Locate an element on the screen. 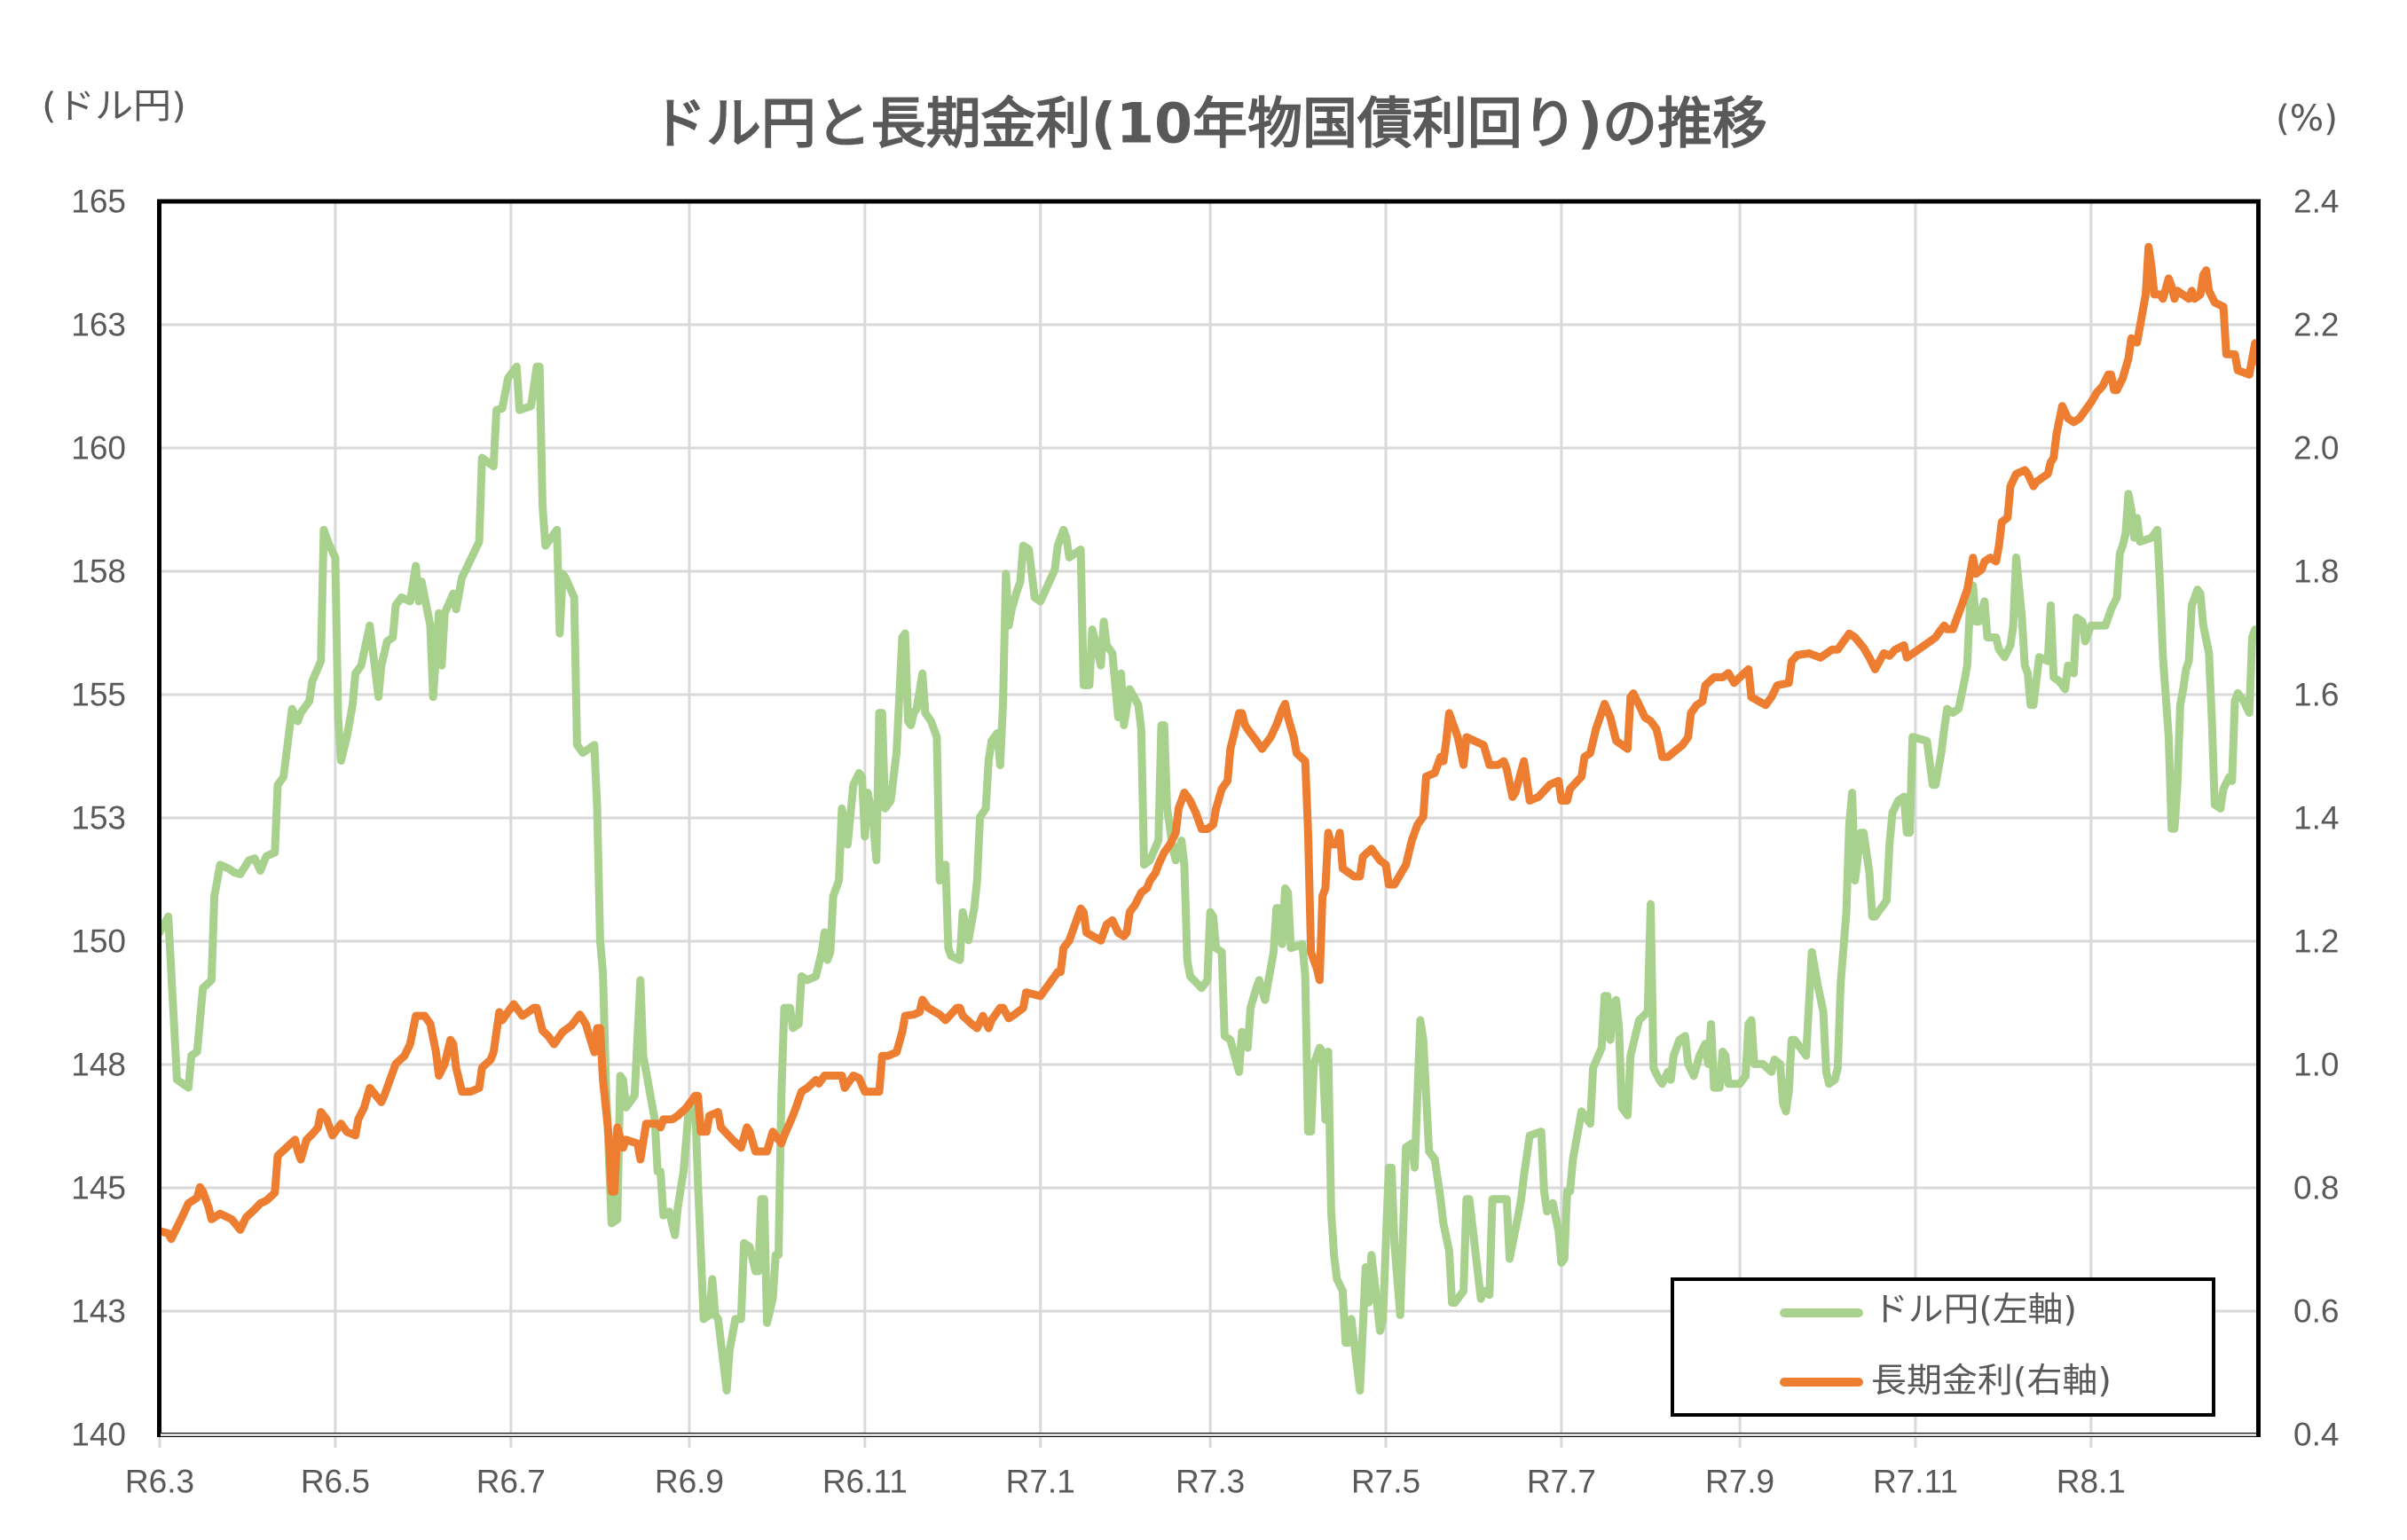 This screenshot has width=2407, height=1540. y-right-tick-label: 2.0 is located at coordinates (2316, 448).